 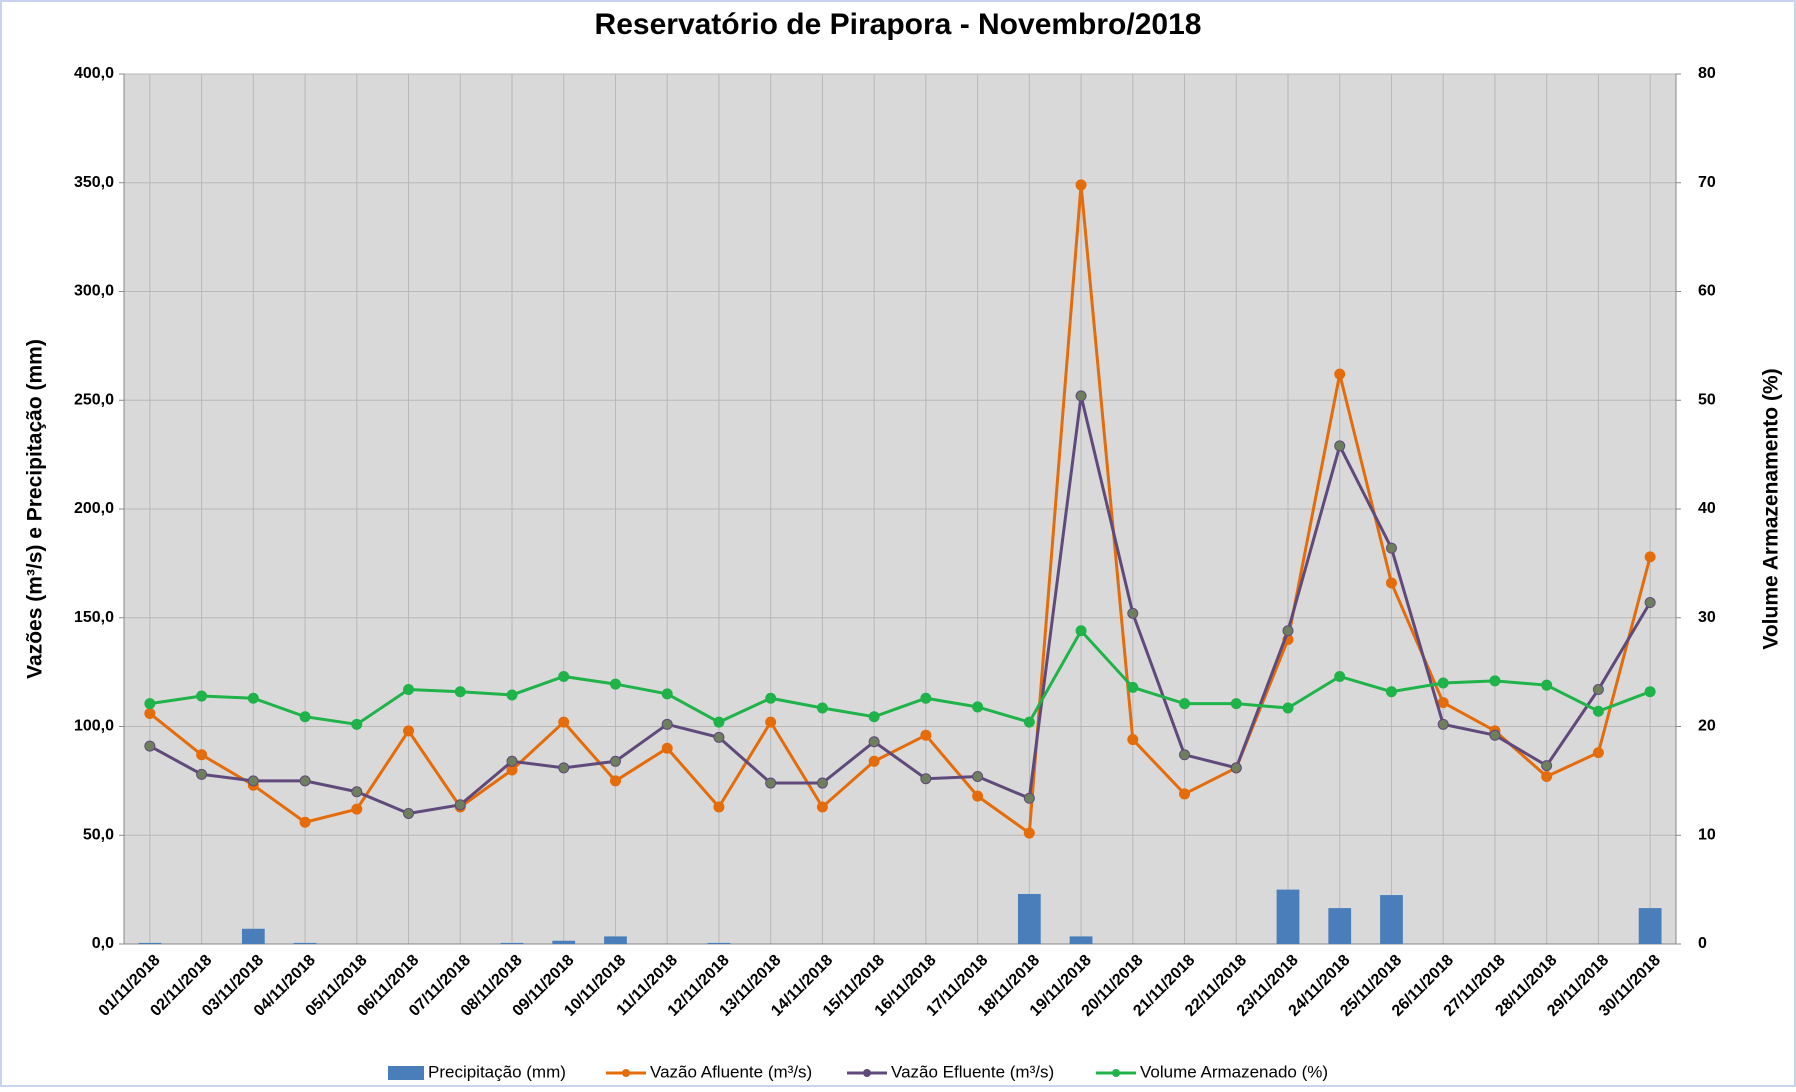 What do you see at coordinates (1707, 726) in the screenshot?
I see `y2-tick-label: 20` at bounding box center [1707, 726].